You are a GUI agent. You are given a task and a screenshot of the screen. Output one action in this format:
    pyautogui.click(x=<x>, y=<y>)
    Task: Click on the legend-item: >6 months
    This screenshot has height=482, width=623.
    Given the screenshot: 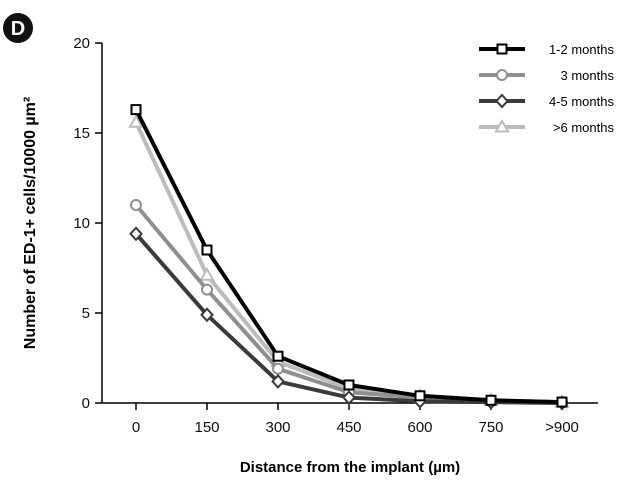 What is the action you would take?
    pyautogui.click(x=547, y=126)
    